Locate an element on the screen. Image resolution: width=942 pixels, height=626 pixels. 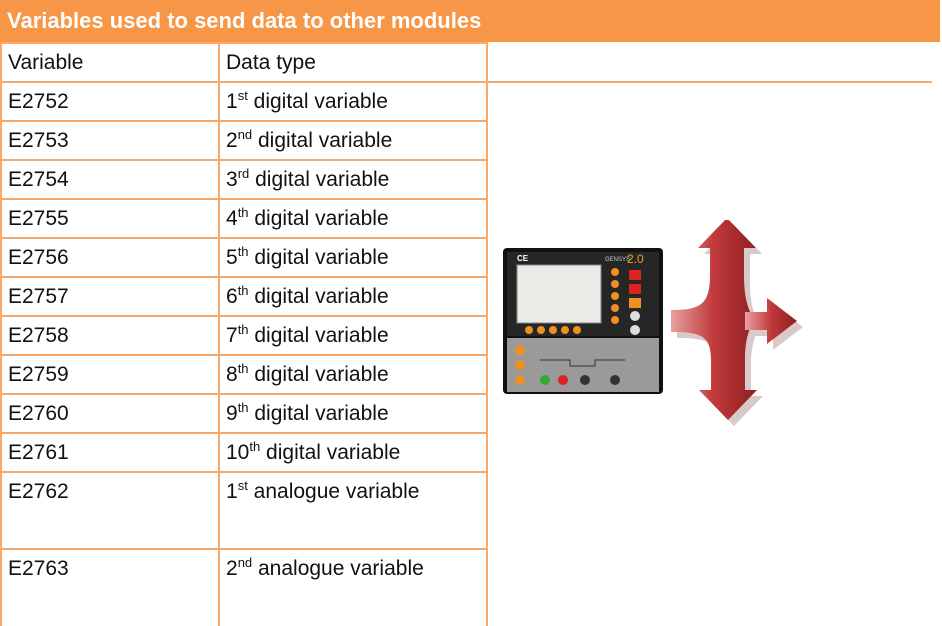
table-row: E2762 1st analogue variable is located at coordinates (466, 510).